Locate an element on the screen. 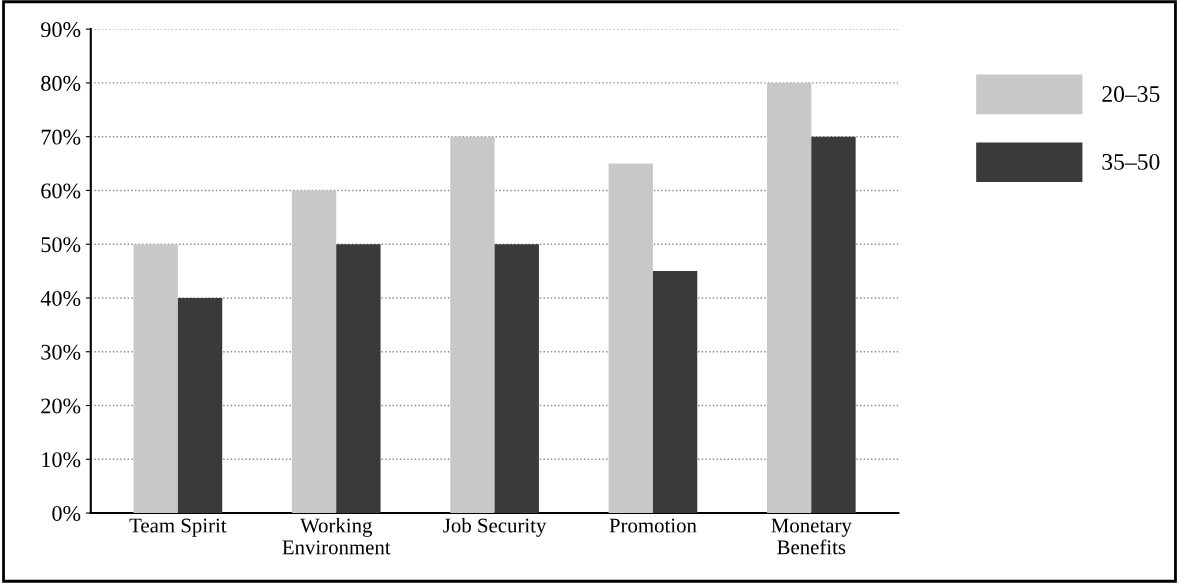 Image resolution: width=1179 pixels, height=583 pixels. x-tick-label: Job Security is located at coordinates (495, 527).